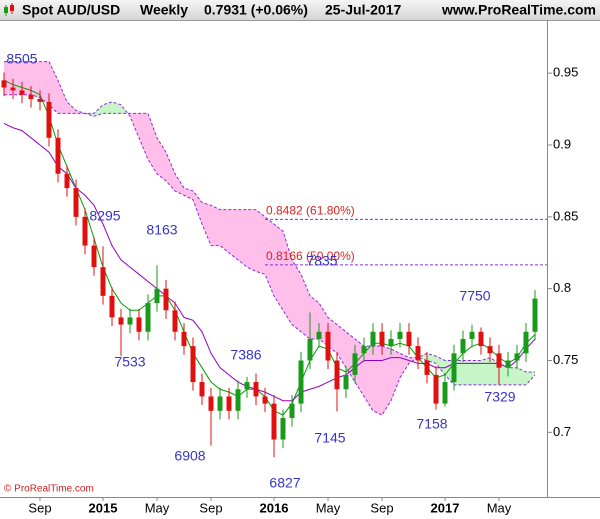  What do you see at coordinates (474, 296) in the screenshot?
I see `price-annotation: 7750` at bounding box center [474, 296].